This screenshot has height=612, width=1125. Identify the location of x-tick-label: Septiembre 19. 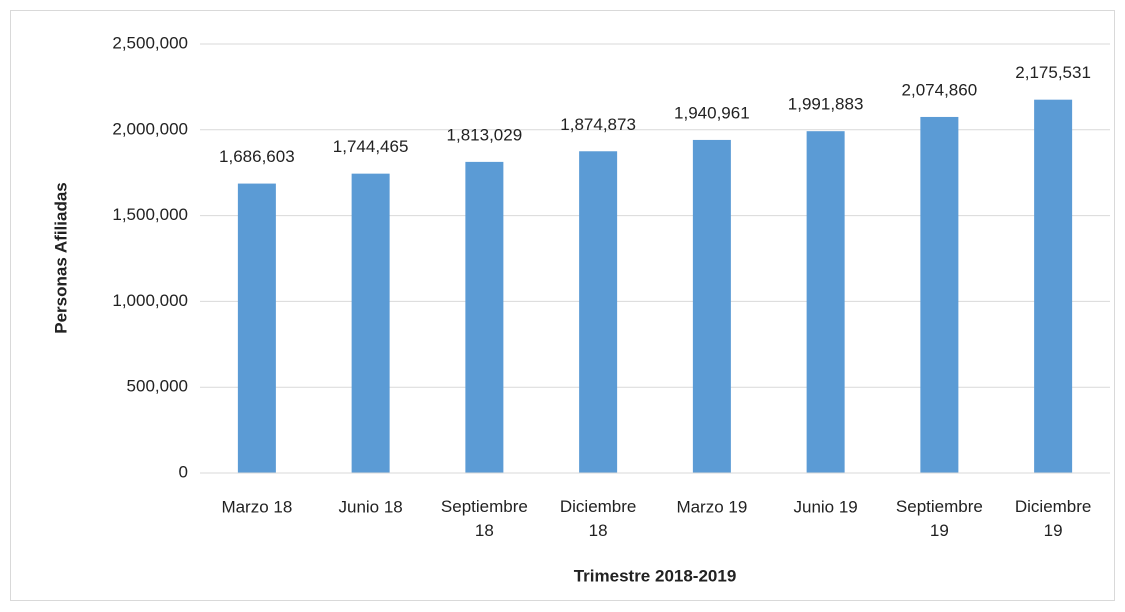
(939, 518).